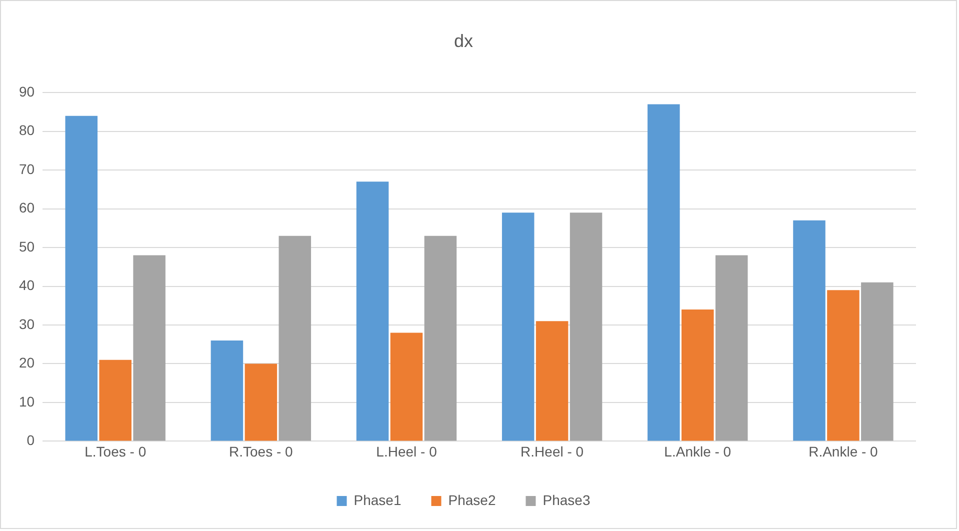  Describe the element at coordinates (26, 168) in the screenshot. I see `y-tick-label: 70` at that location.